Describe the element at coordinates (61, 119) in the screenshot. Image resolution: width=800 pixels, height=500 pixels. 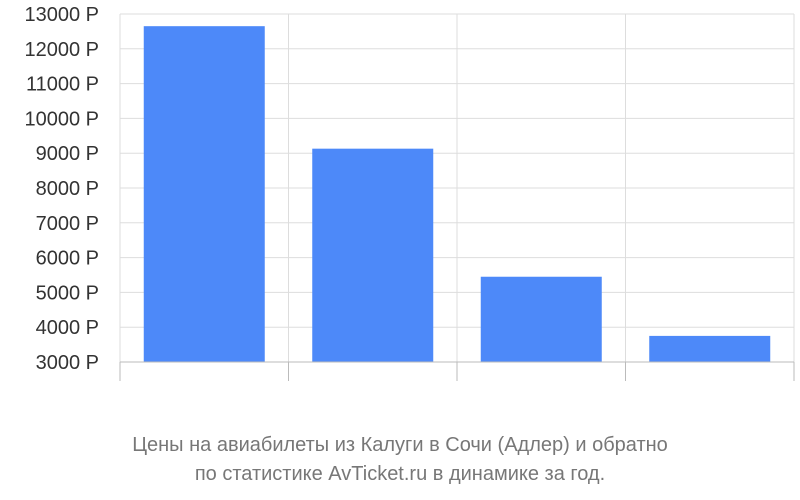
I see `y-tick-label: 10000 Р` at that location.